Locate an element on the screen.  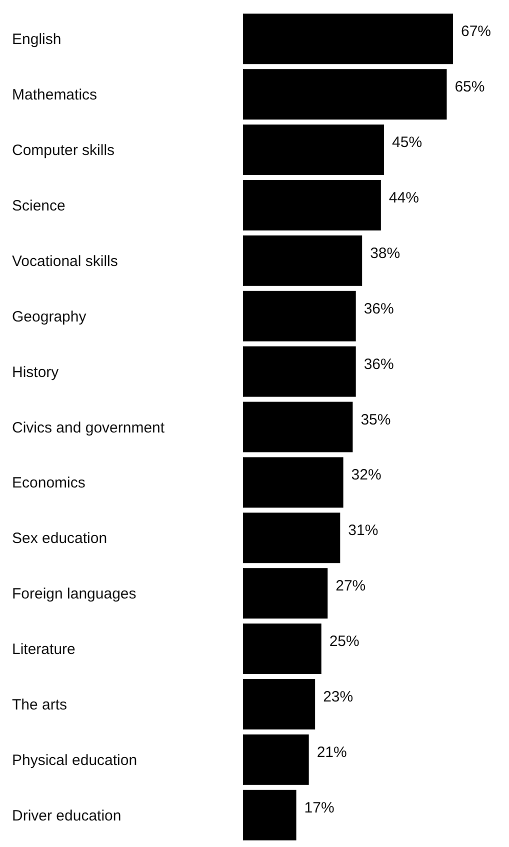
y-tick-label: Computer skills is located at coordinates (63, 151).